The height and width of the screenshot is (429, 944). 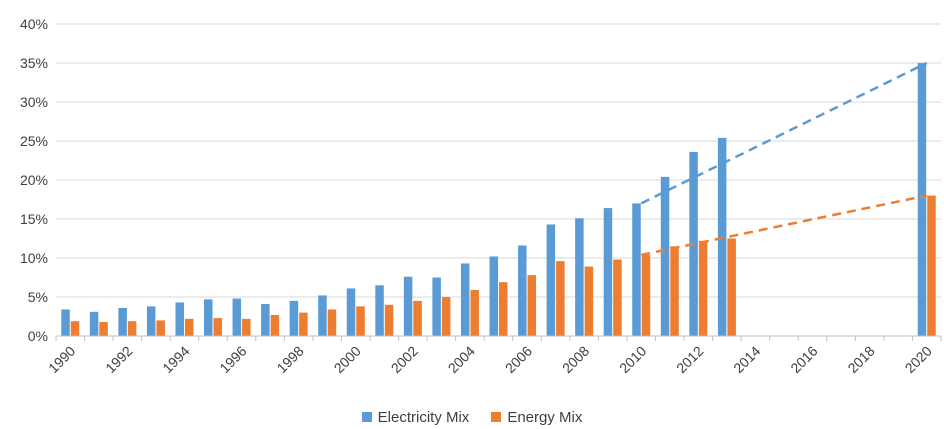 I want to click on x-tick-label: 1990, so click(x=61, y=359).